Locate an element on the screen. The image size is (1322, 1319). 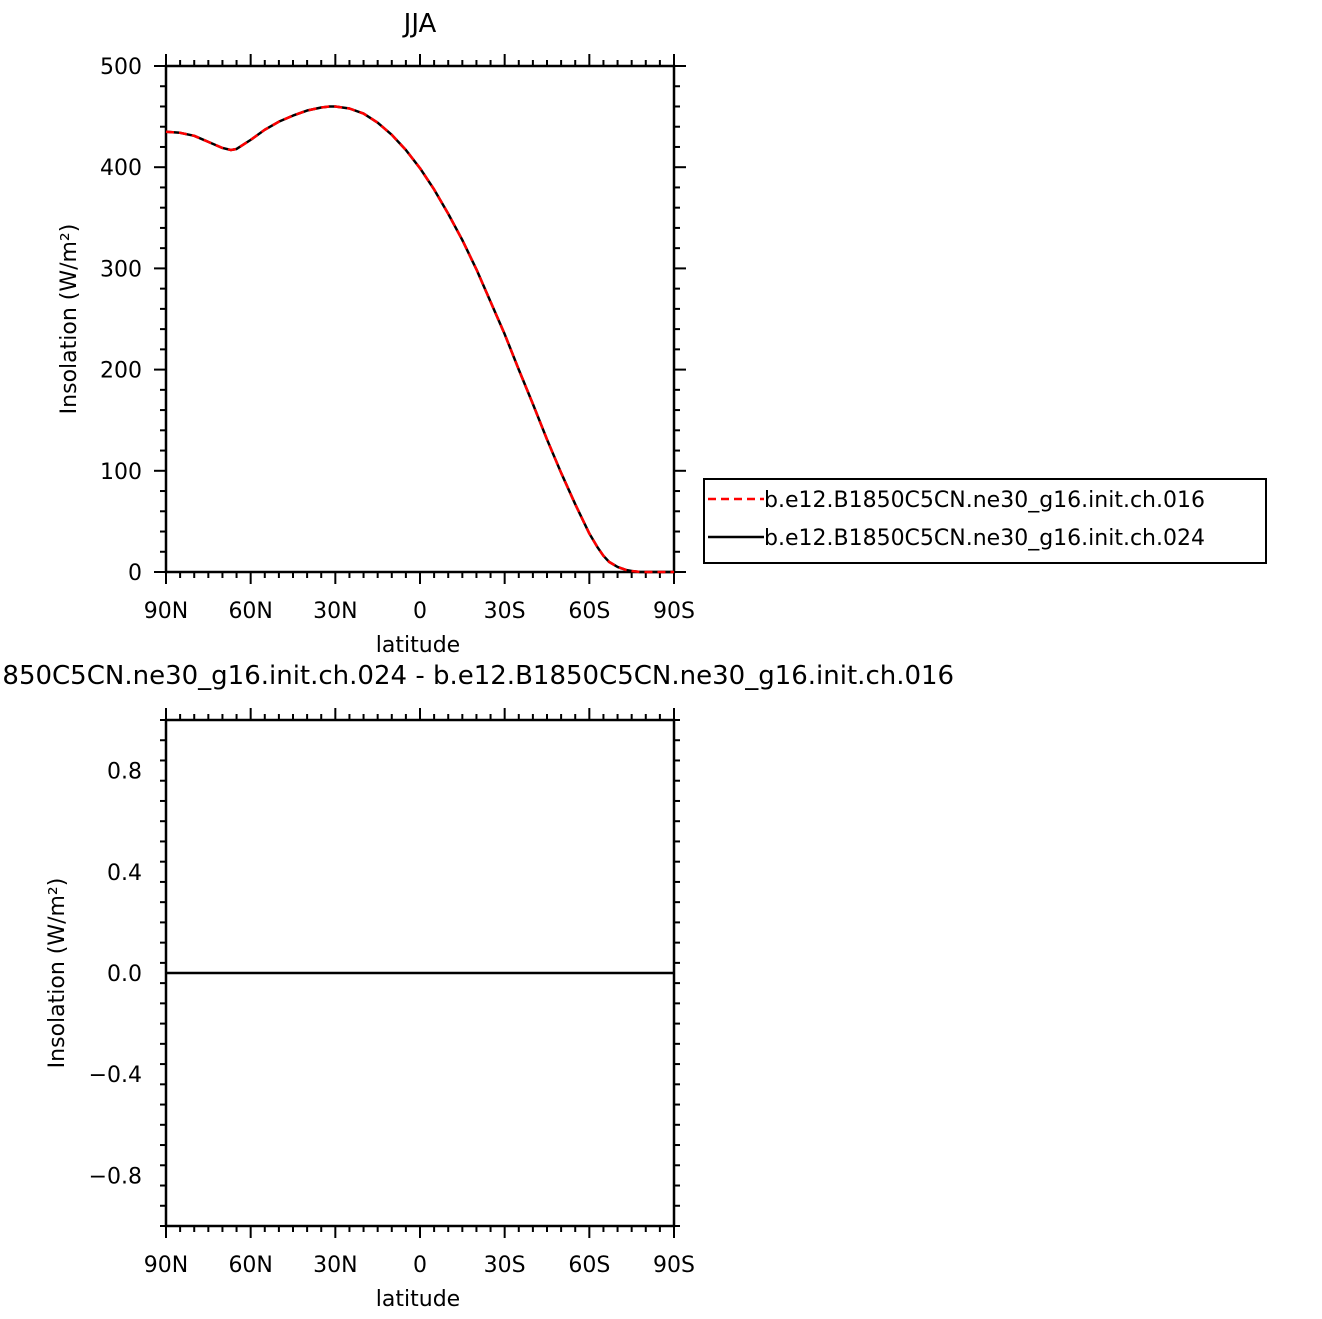
y-tick-label: 0.4 is located at coordinates (124, 873).